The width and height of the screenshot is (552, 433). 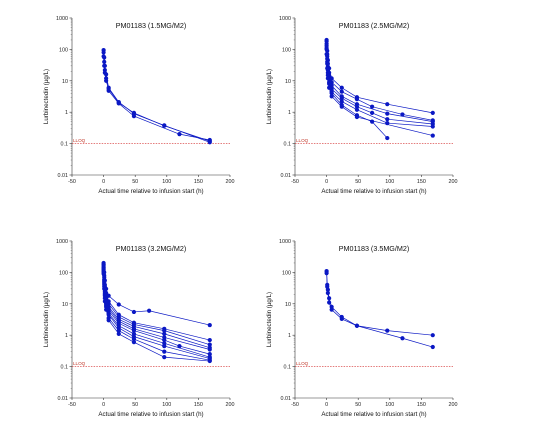 What do you see at coordinates (79, 140) in the screenshot?
I see `lloq-label: LLOQ` at bounding box center [79, 140].